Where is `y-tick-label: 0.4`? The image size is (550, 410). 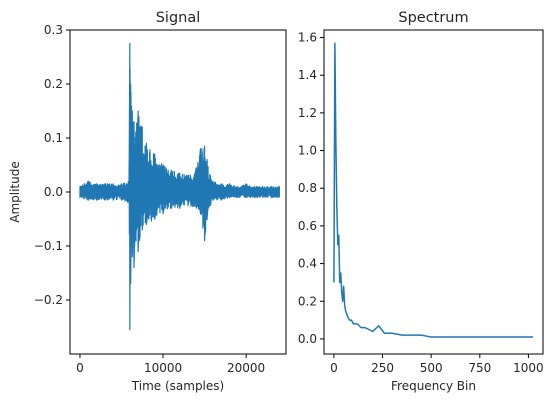
y-tick-label: 0.4 is located at coordinates (307, 264).